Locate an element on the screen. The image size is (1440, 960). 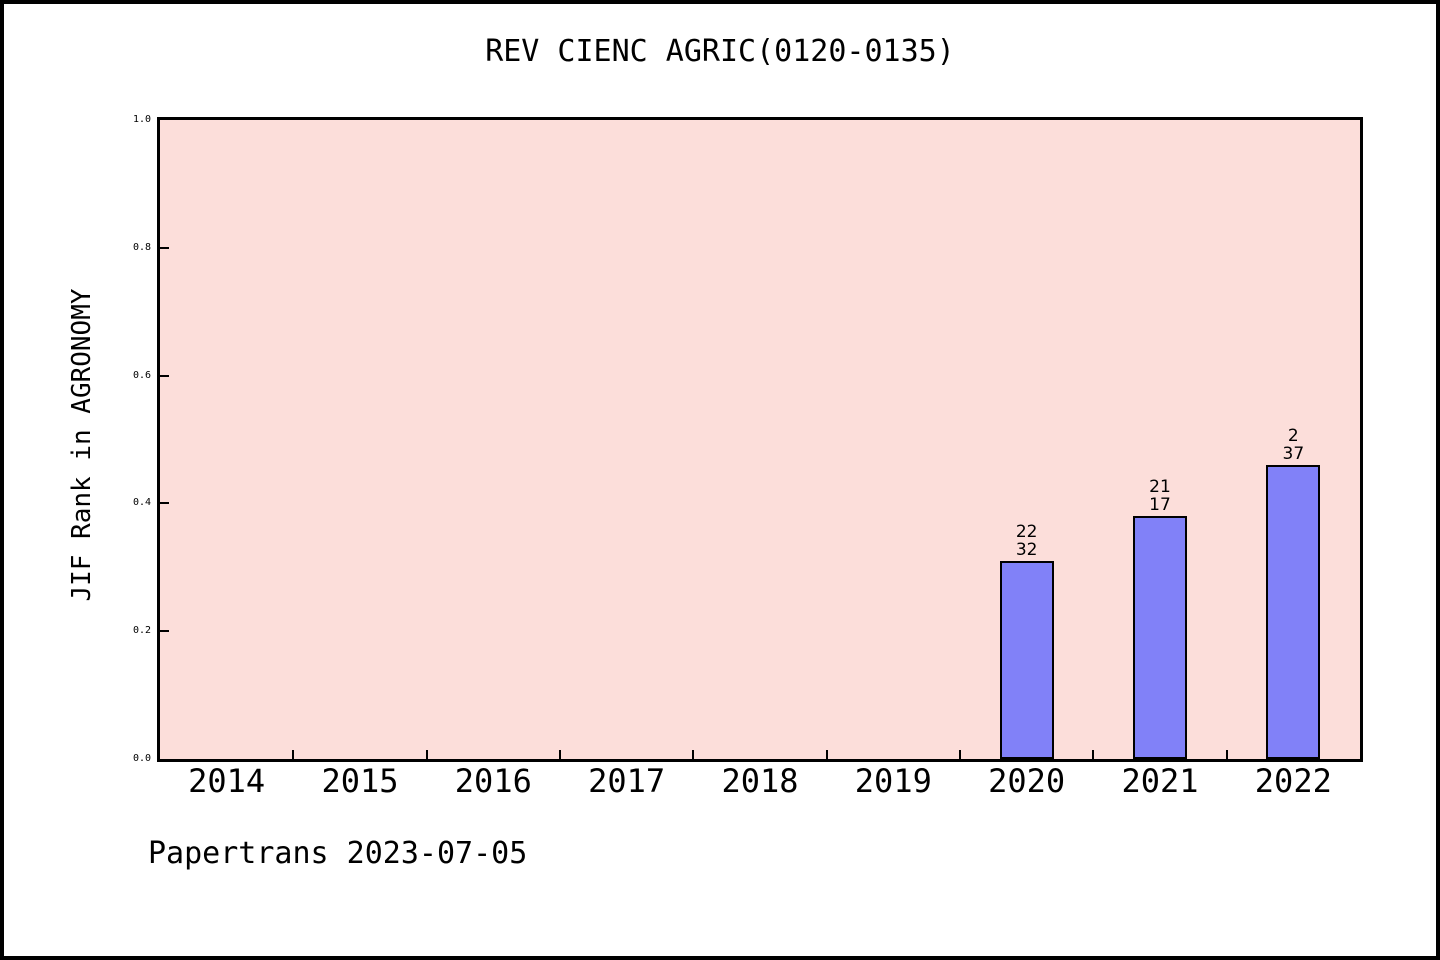
bar-label-2021: 21 17 is located at coordinates (1160, 496).